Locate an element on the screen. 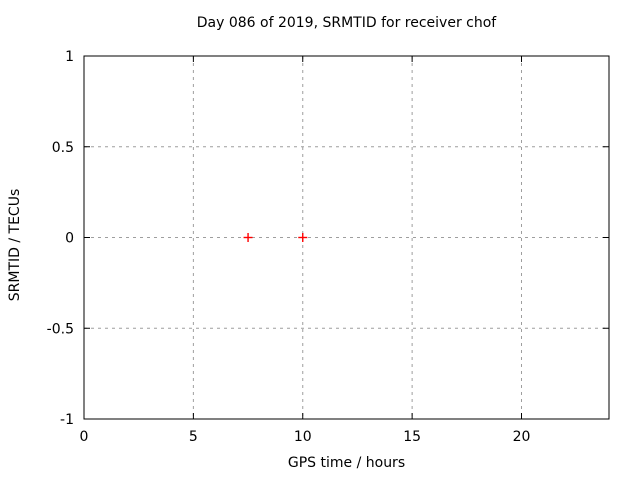 Image resolution: width=640 pixels, height=480 pixels. y-tick-label: 0 is located at coordinates (69, 239).